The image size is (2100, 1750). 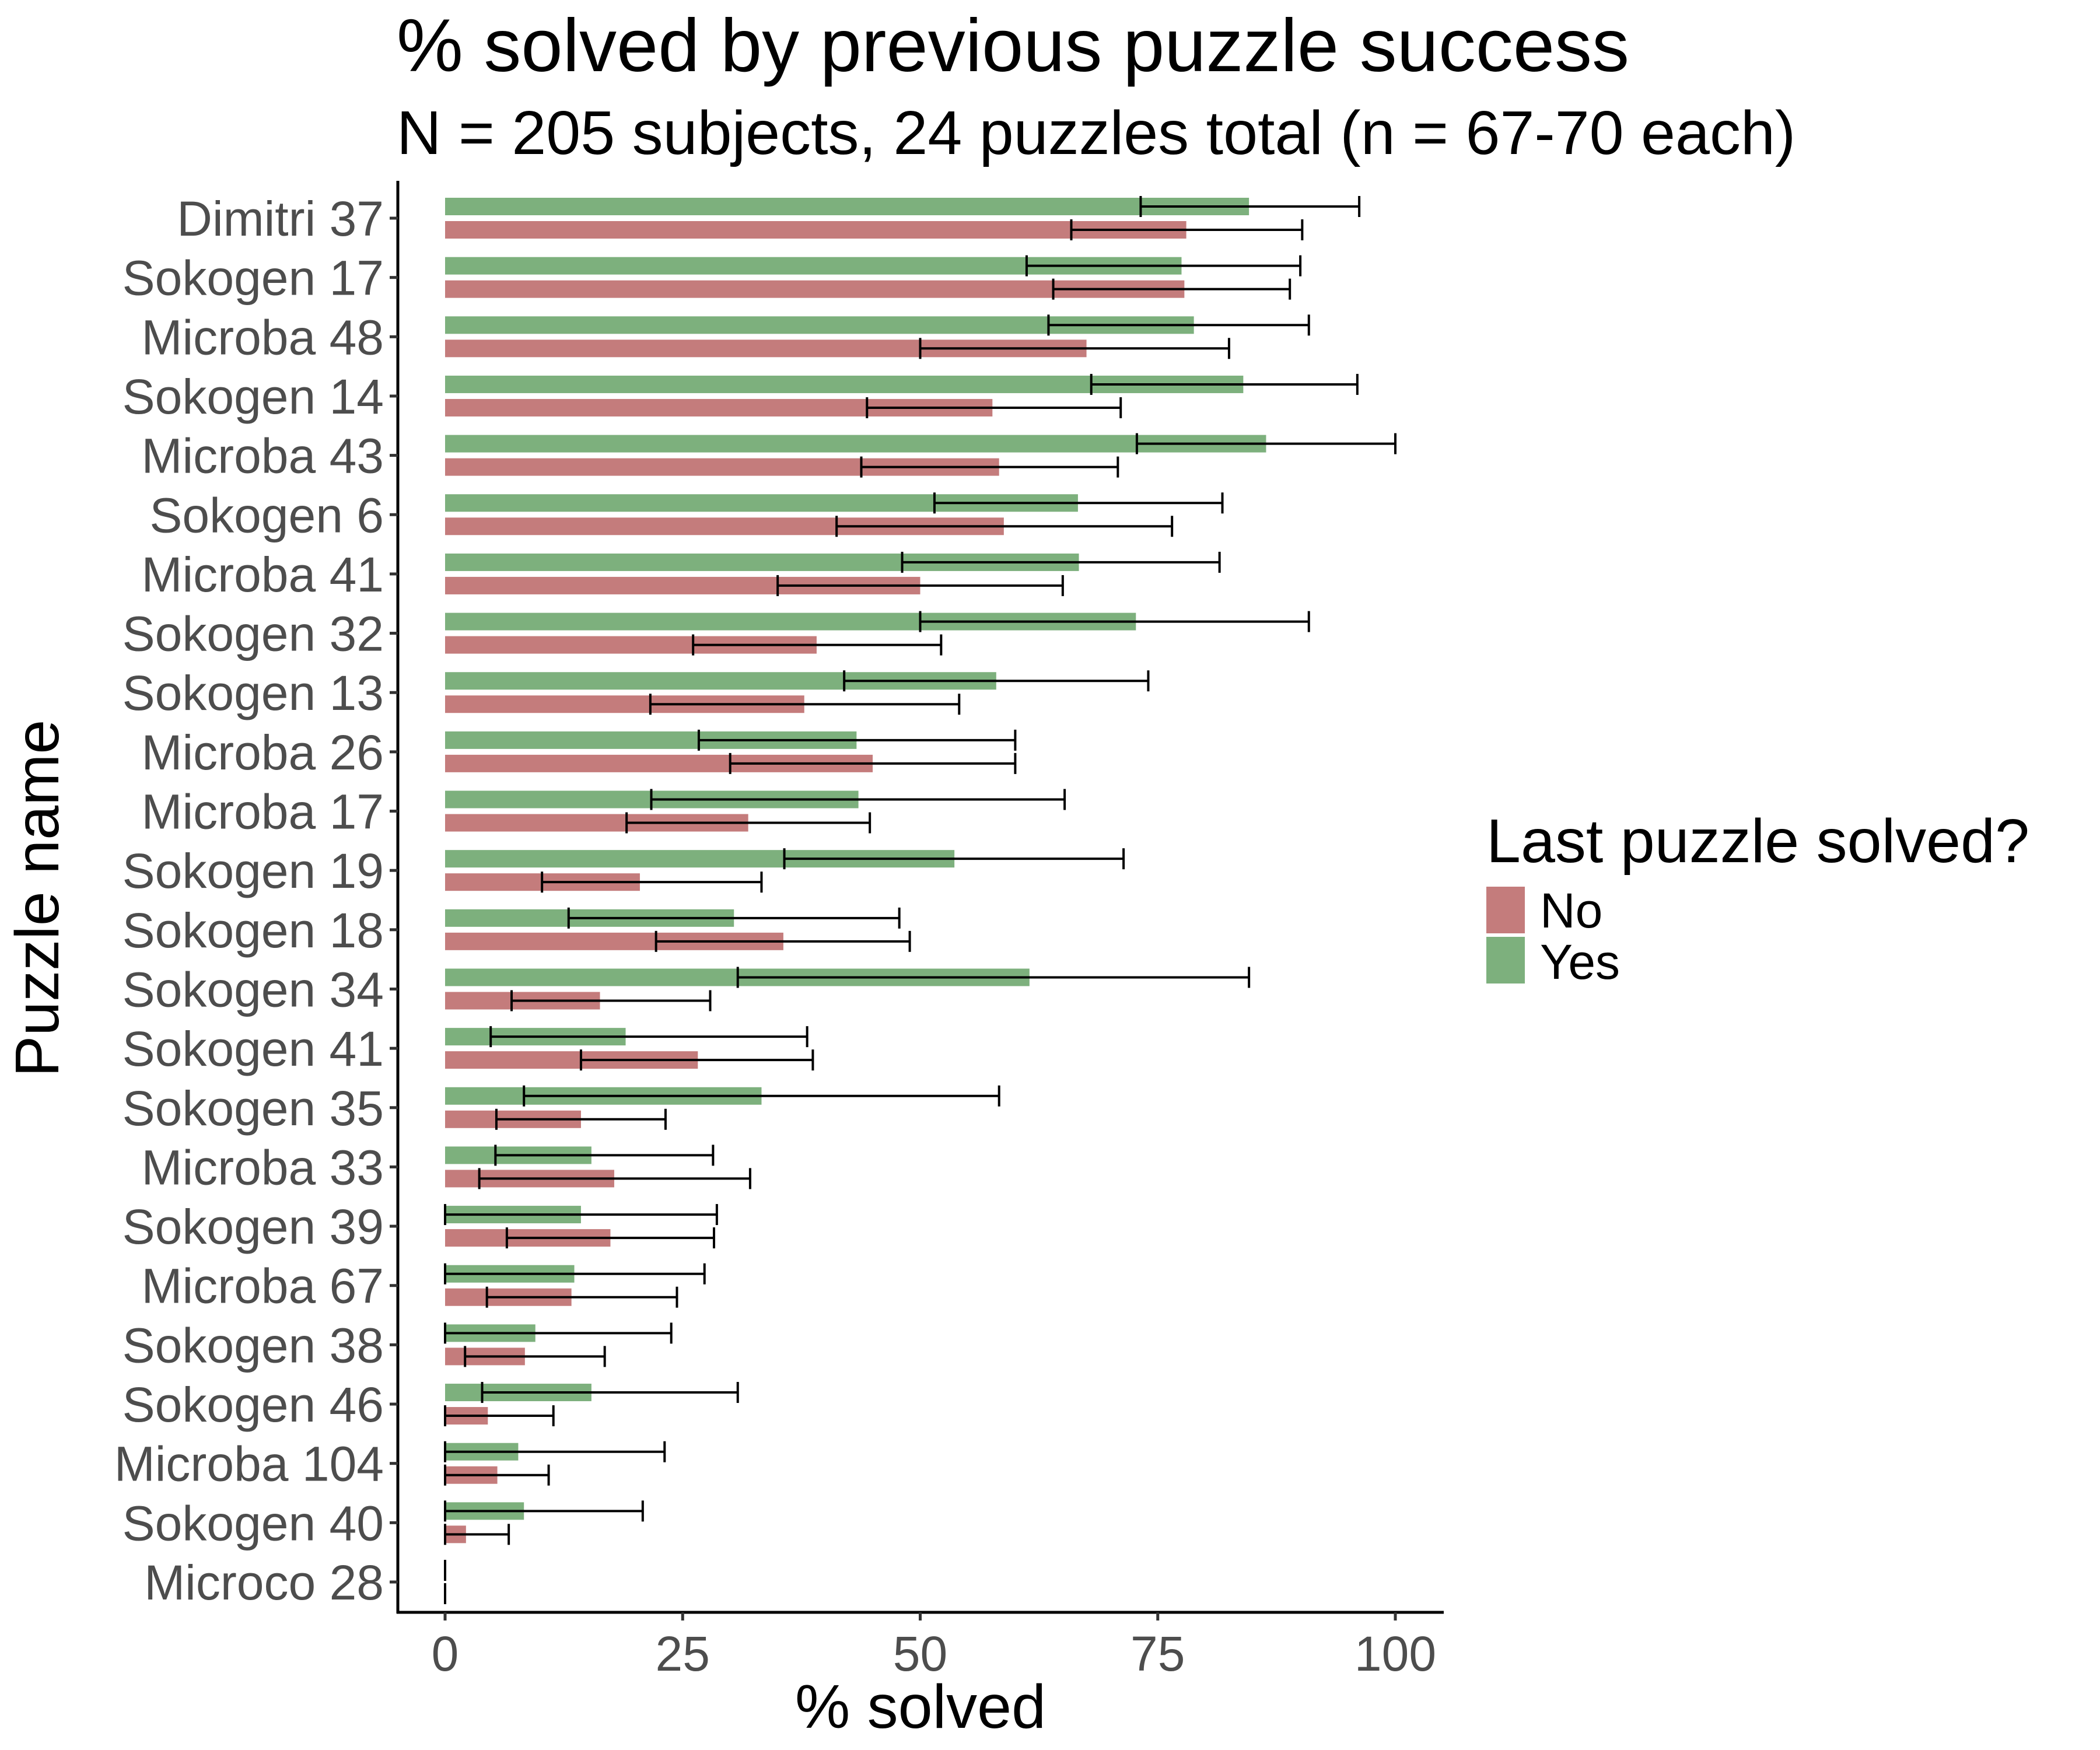 What do you see at coordinates (253, 278) in the screenshot?
I see `y-tick-label: Sokogen 17` at bounding box center [253, 278].